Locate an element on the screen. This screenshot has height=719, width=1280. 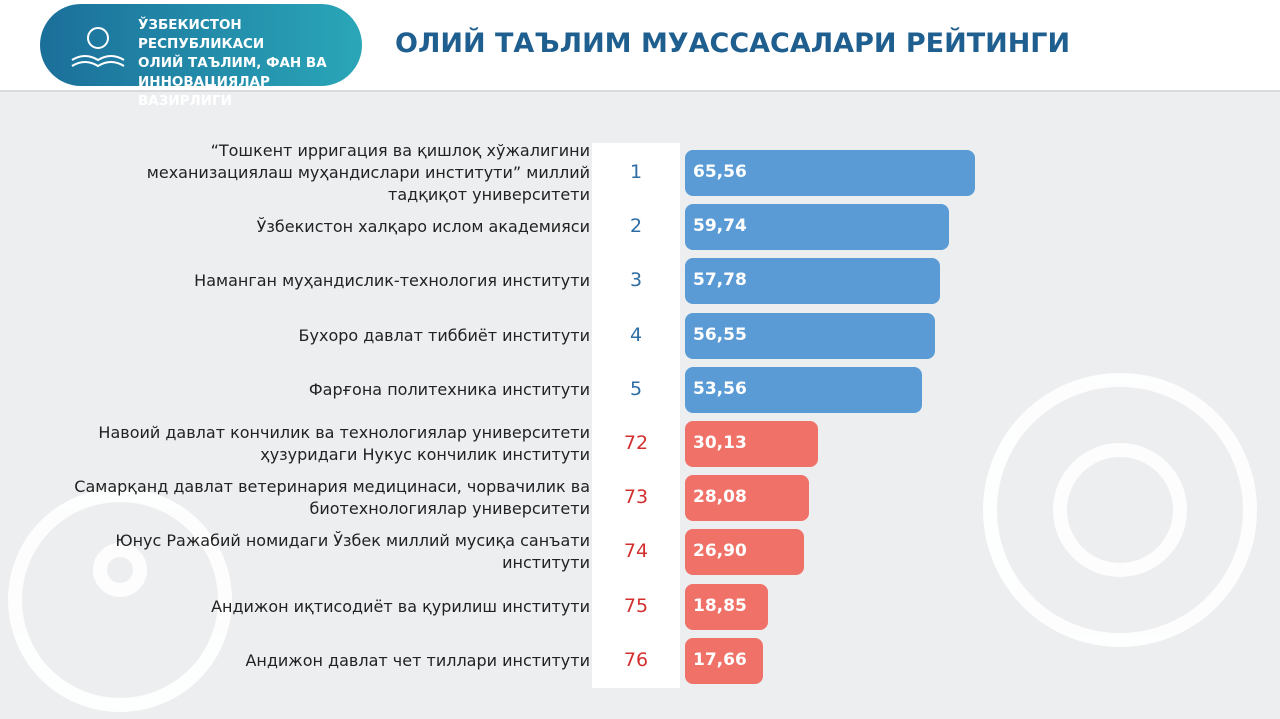
rank-label: 73 is located at coordinates (636, 497).